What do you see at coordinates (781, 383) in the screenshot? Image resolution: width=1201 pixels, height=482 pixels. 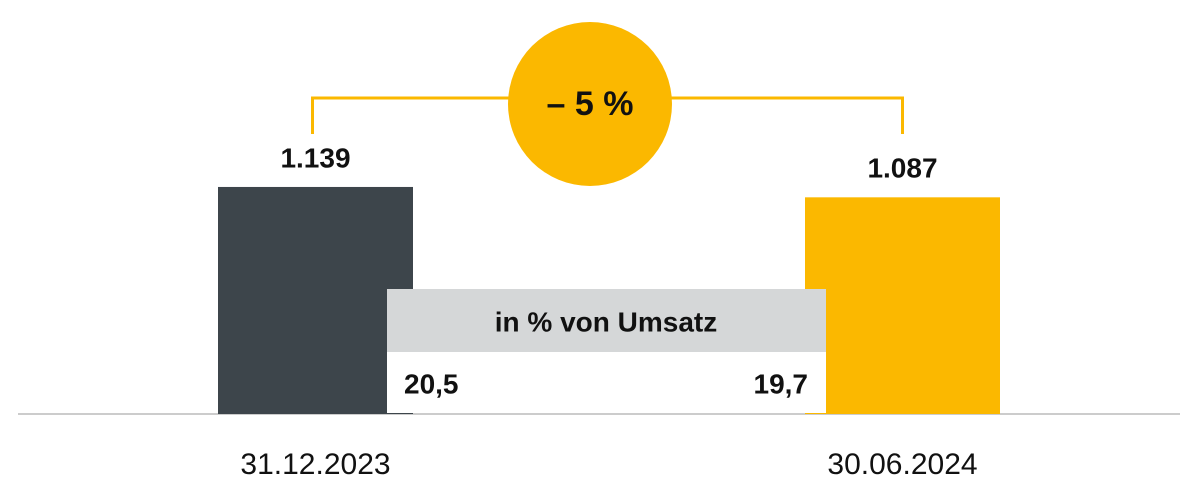 I see `table-cell: 19,7` at bounding box center [781, 383].